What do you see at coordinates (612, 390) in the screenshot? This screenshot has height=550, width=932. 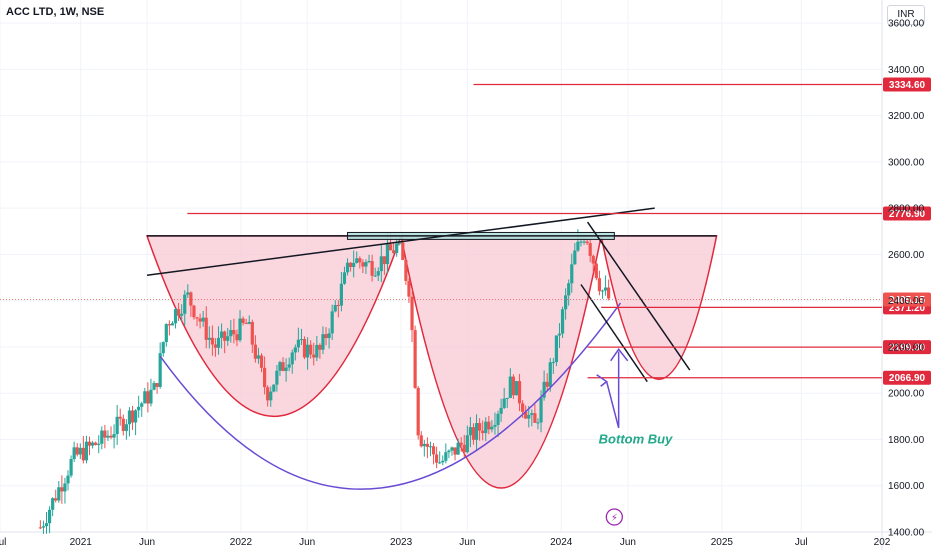 I see `up-arrow` at bounding box center [612, 390].